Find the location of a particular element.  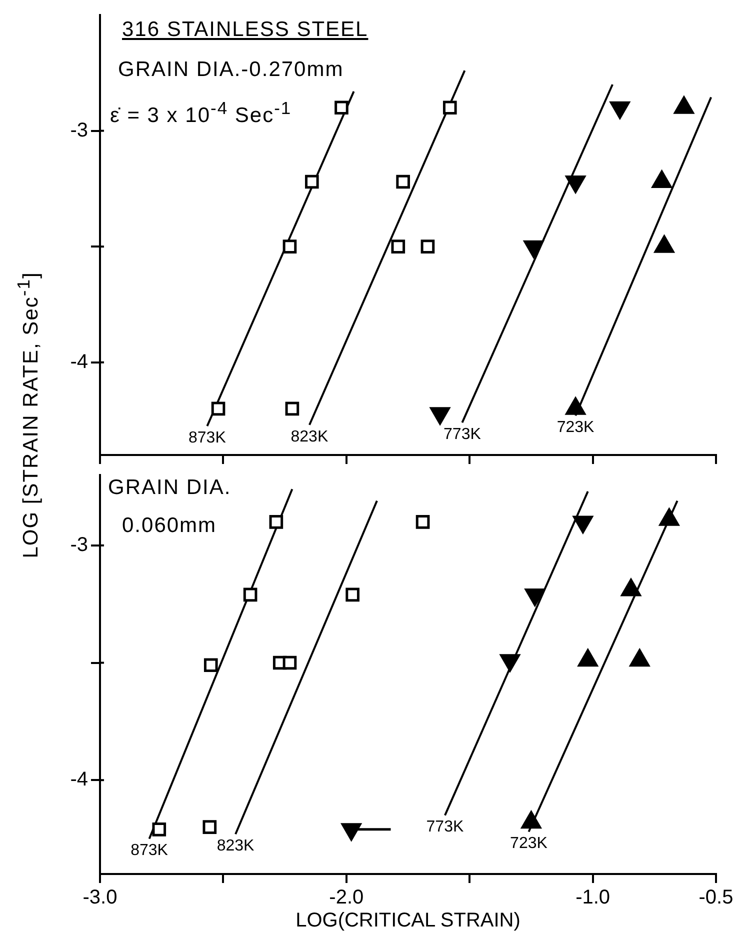

chart-title: 316 STAINLESS STEEL is located at coordinates (245, 30).